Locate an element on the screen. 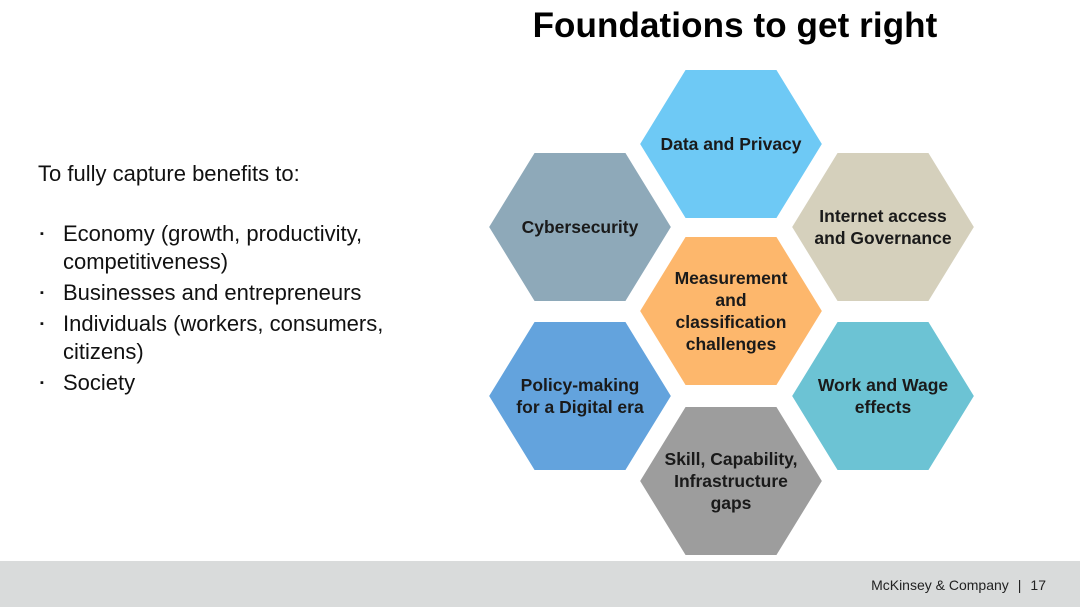 The image size is (1080, 607). list-item: ▪ Businesses and entrepreneurs is located at coordinates (238, 293).